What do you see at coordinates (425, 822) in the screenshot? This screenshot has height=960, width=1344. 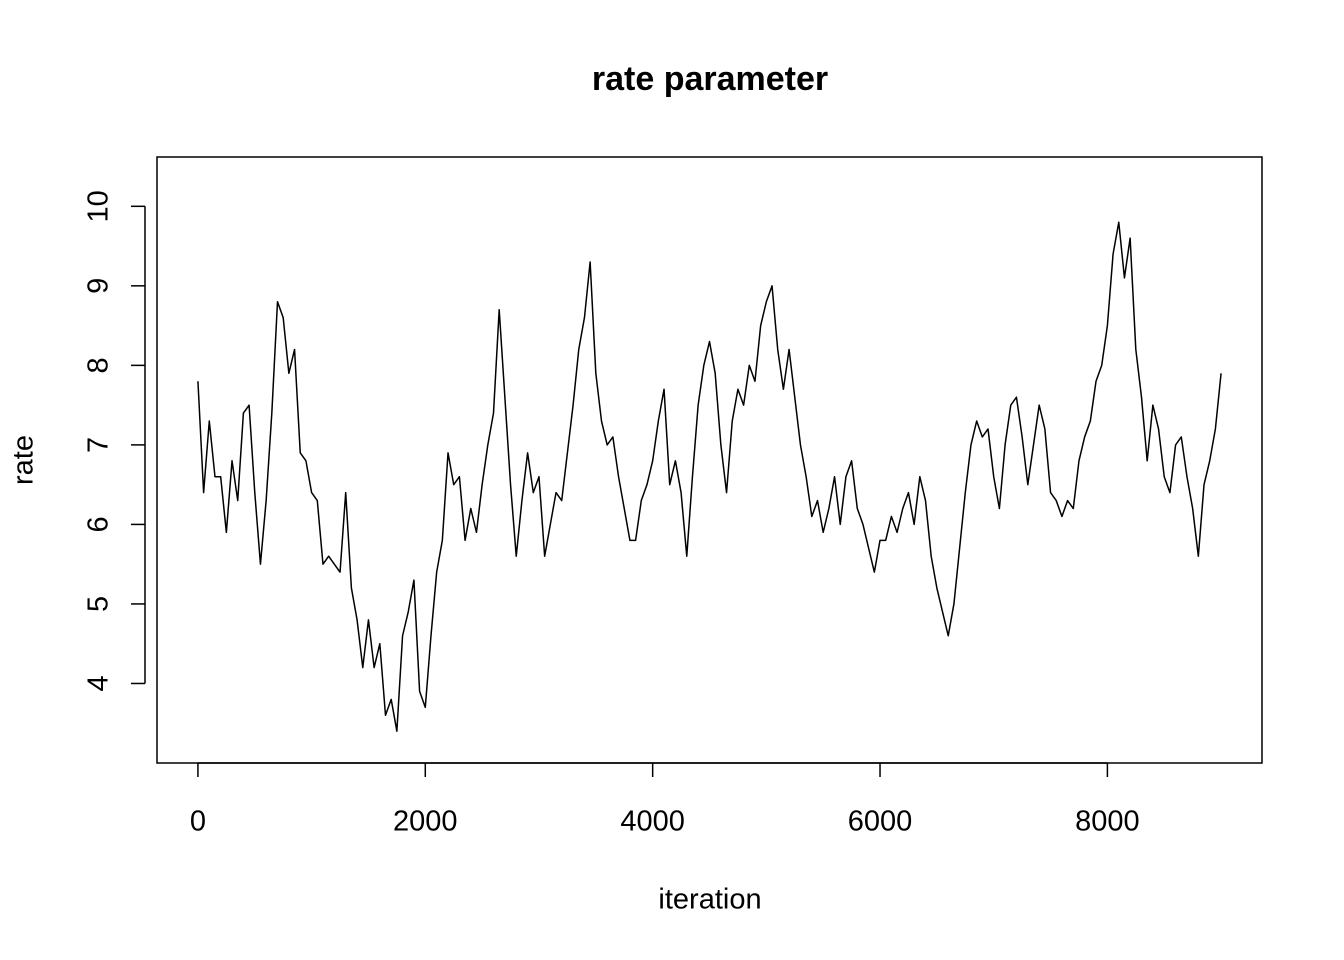 I see `x-tick-label: 2000` at bounding box center [425, 822].